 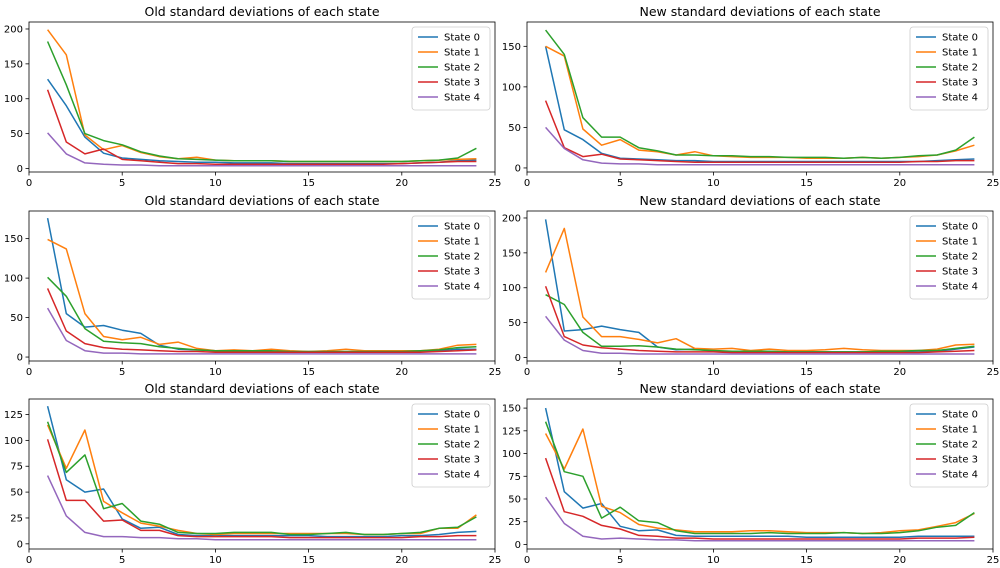 What do you see at coordinates (511, 431) in the screenshot?
I see `y-tick-label: 125` at bounding box center [511, 431].